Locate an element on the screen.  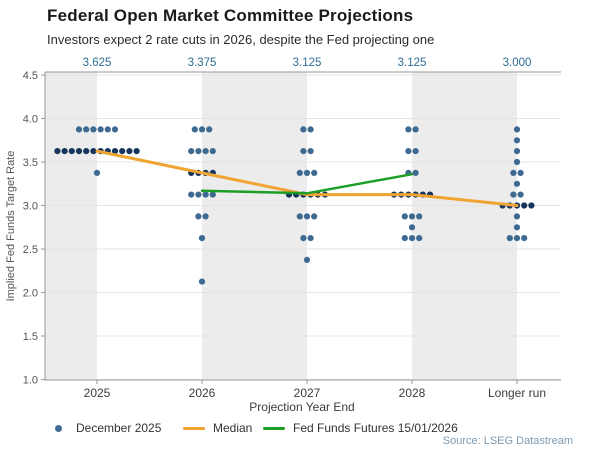
y-axis-tick-label: 1.5 is located at coordinates (30, 337).